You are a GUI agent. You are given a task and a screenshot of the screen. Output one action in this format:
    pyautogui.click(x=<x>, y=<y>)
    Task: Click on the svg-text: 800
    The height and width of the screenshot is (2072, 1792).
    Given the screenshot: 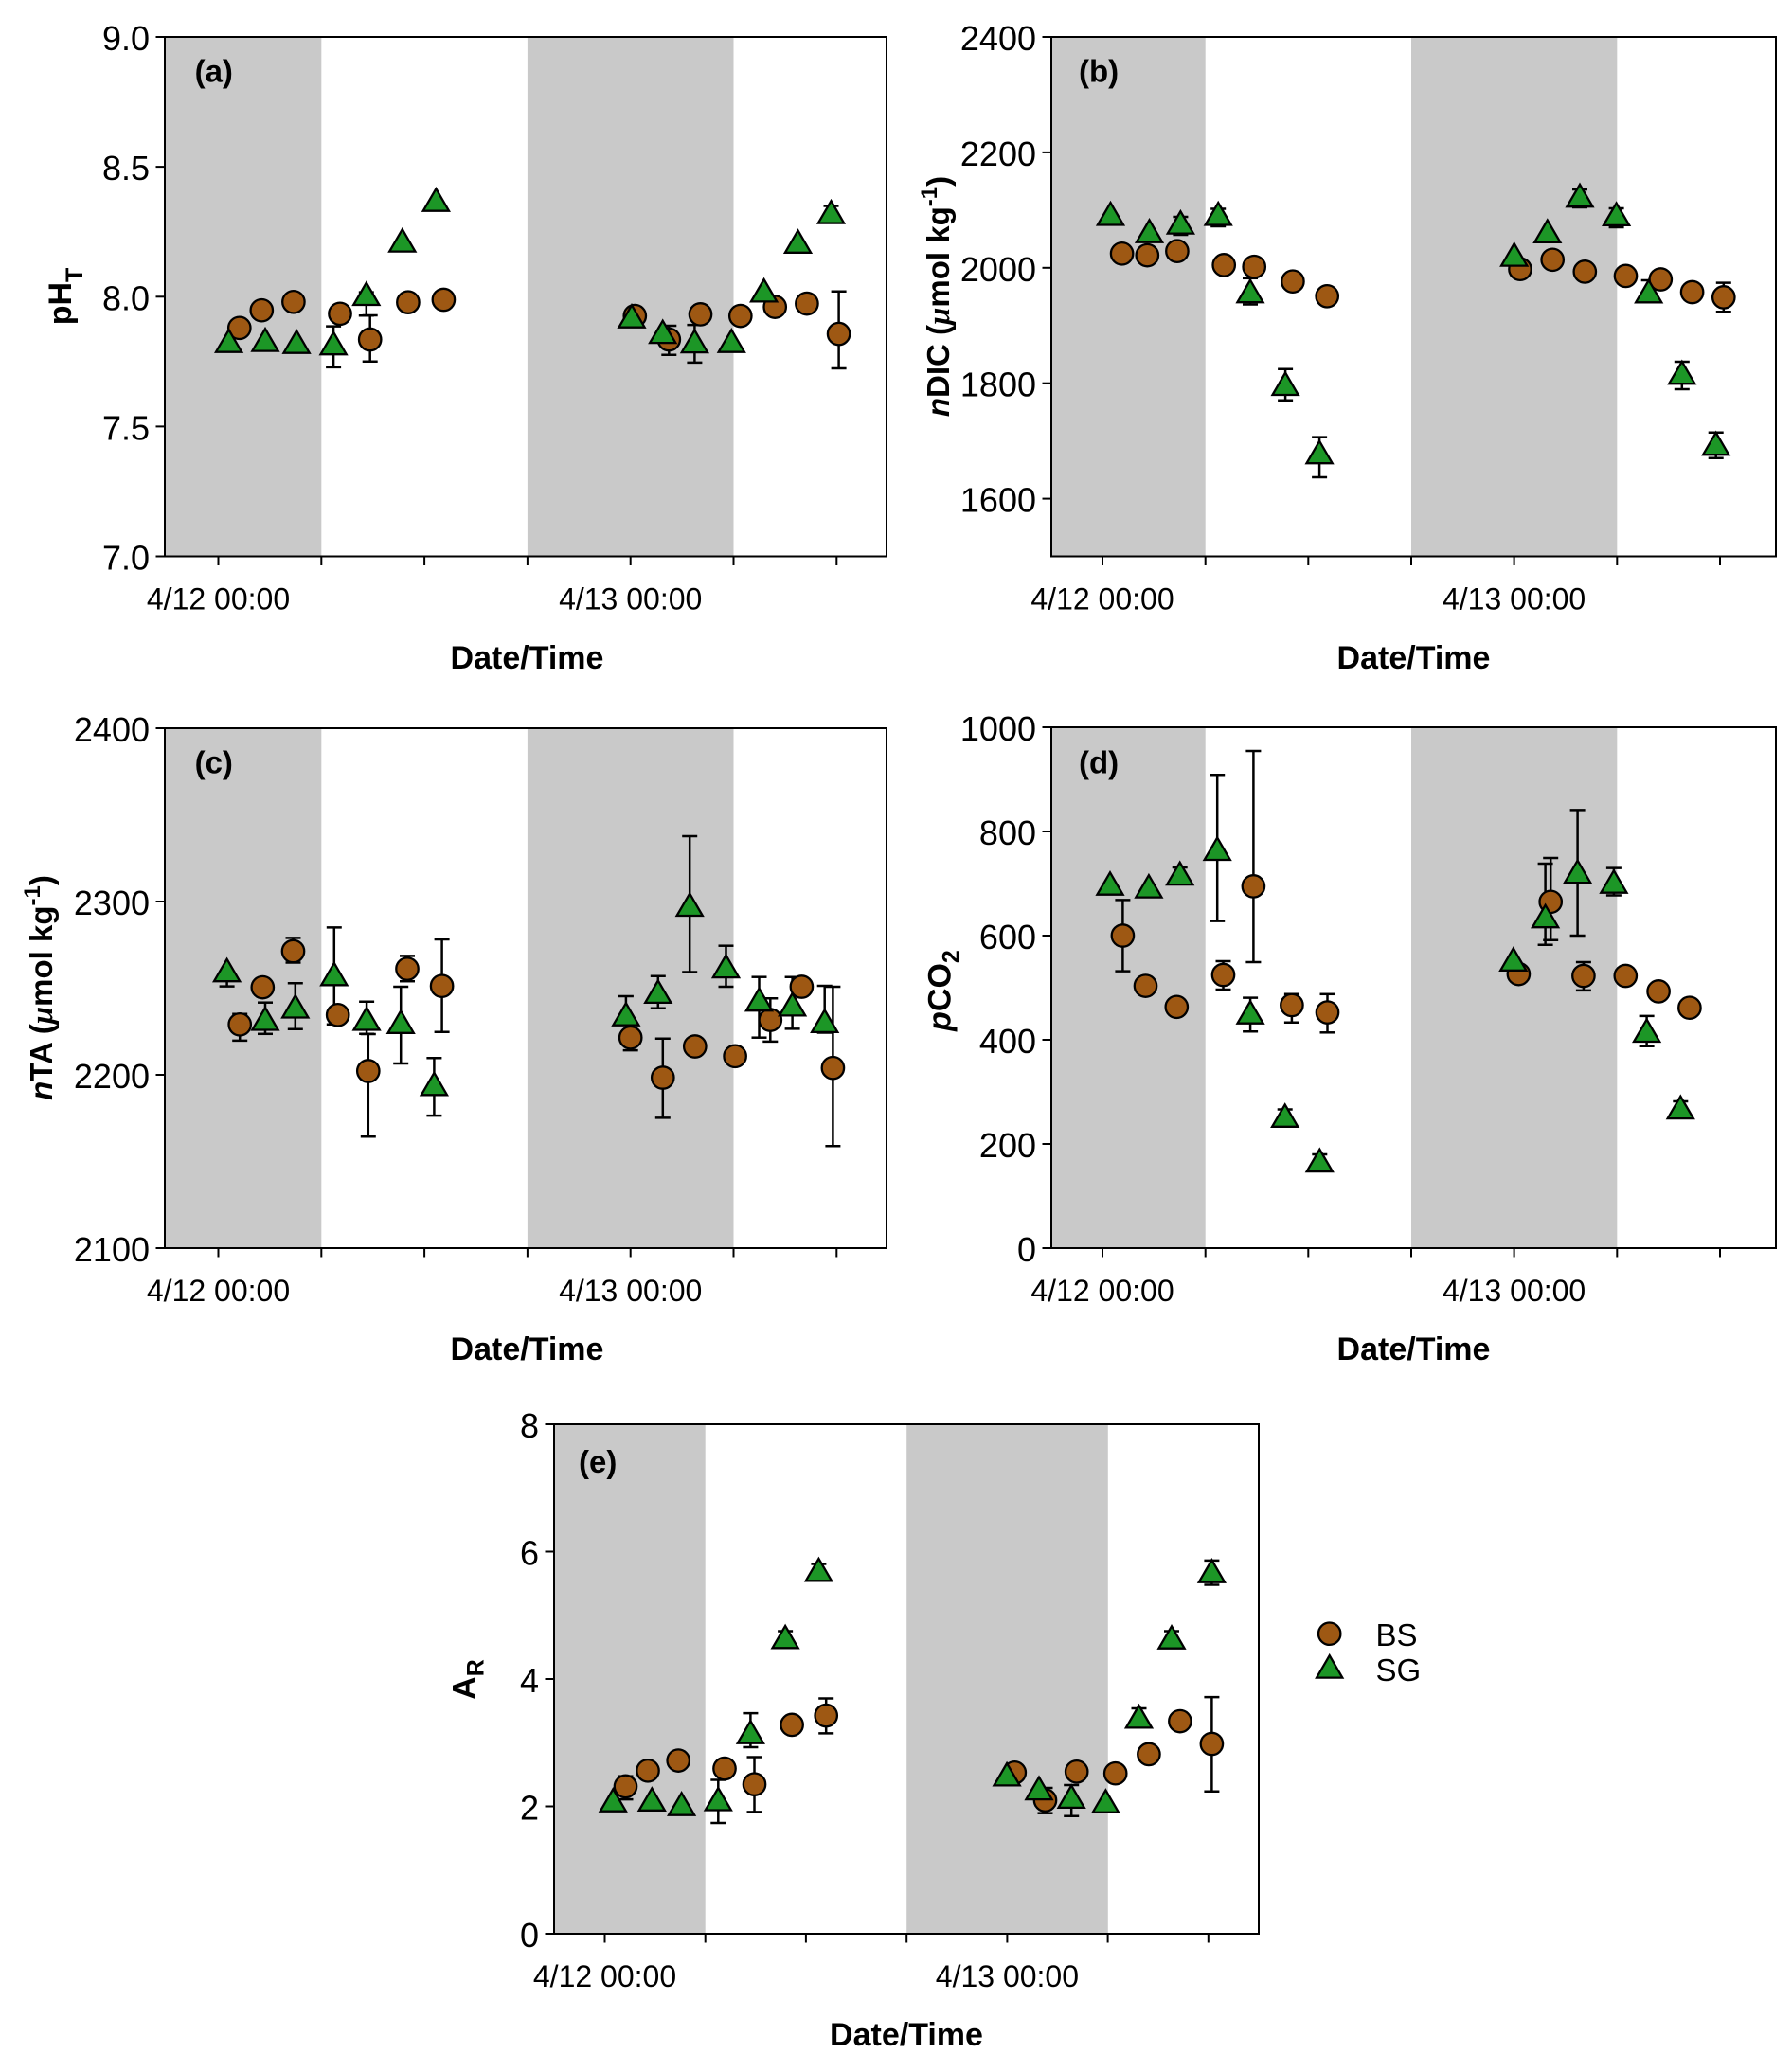 What is the action you would take?
    pyautogui.click(x=1007, y=833)
    